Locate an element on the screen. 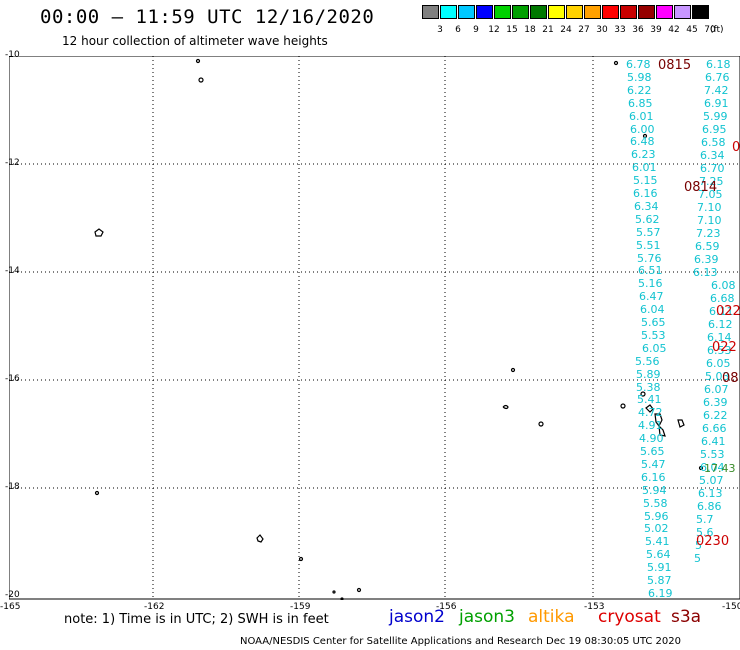  colorbar-label: 9 is located at coordinates (476, 30).